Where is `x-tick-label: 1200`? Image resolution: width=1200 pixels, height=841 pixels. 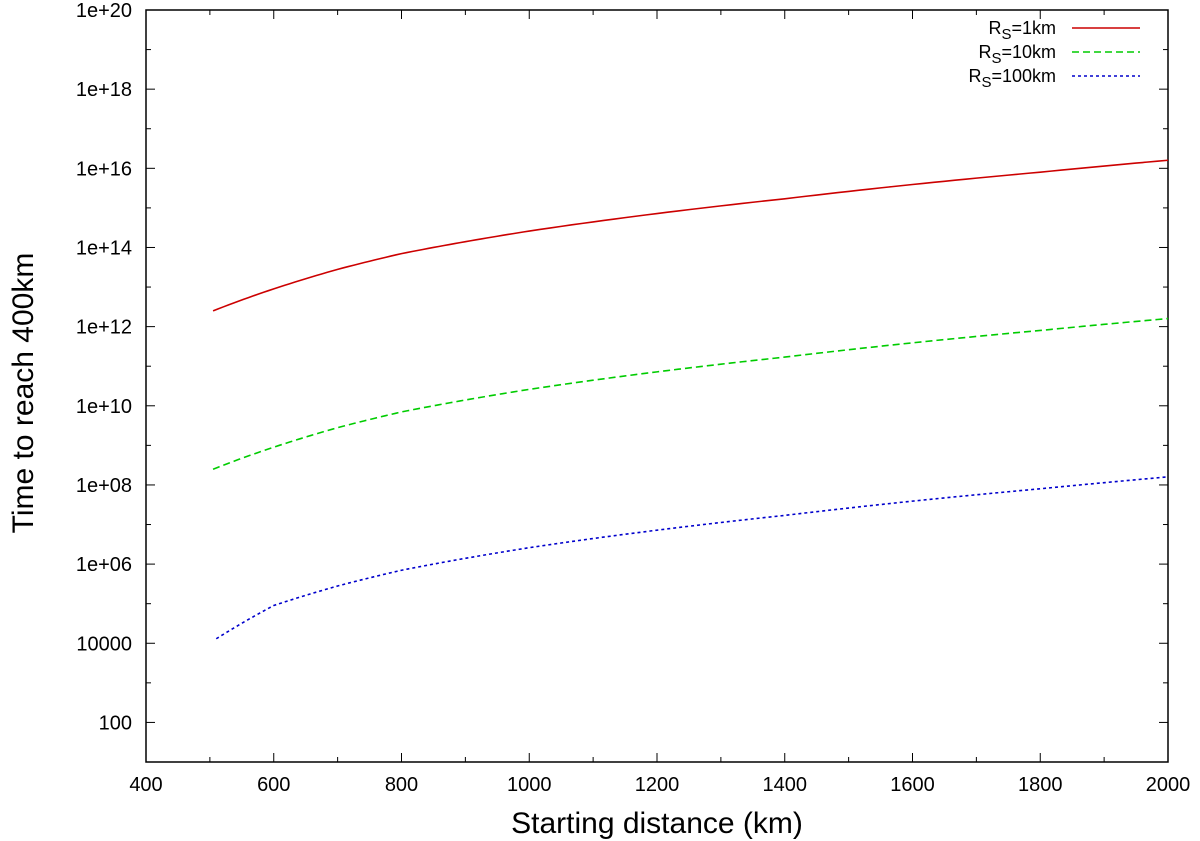 x-tick-label: 1200 is located at coordinates (657, 785).